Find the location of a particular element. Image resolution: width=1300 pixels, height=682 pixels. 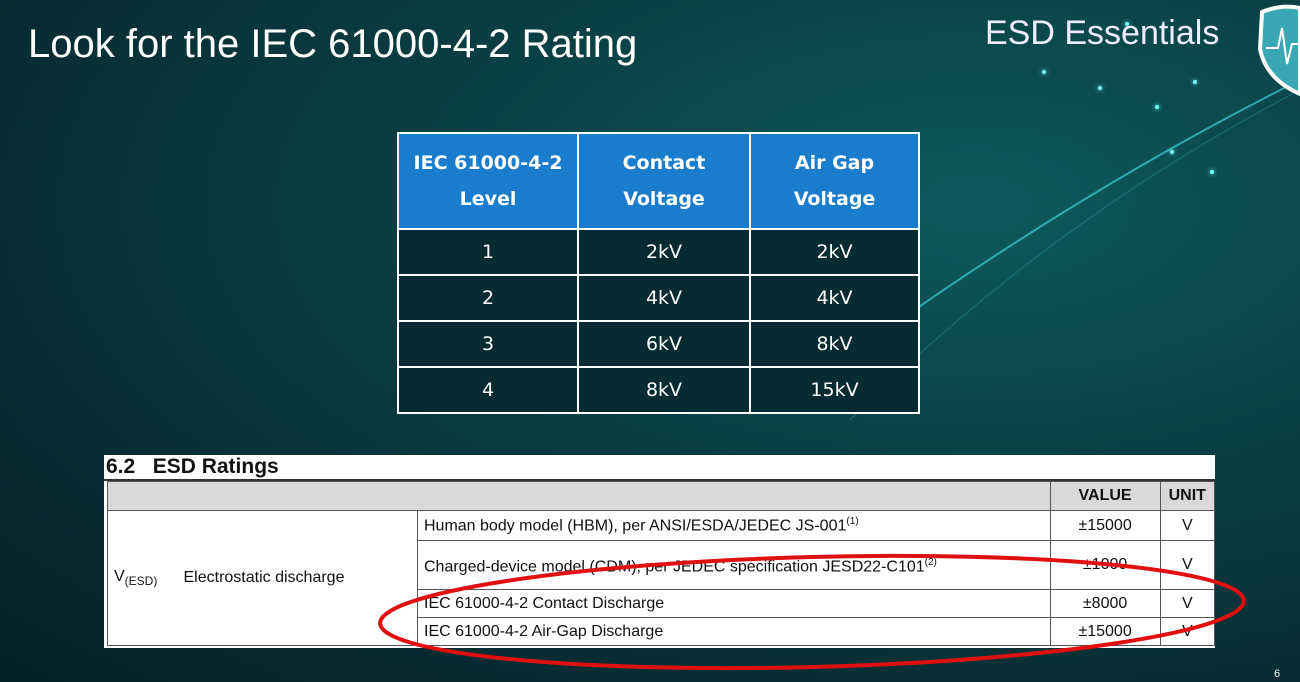

table-row: 4 8kV 15kV is located at coordinates (658, 390).